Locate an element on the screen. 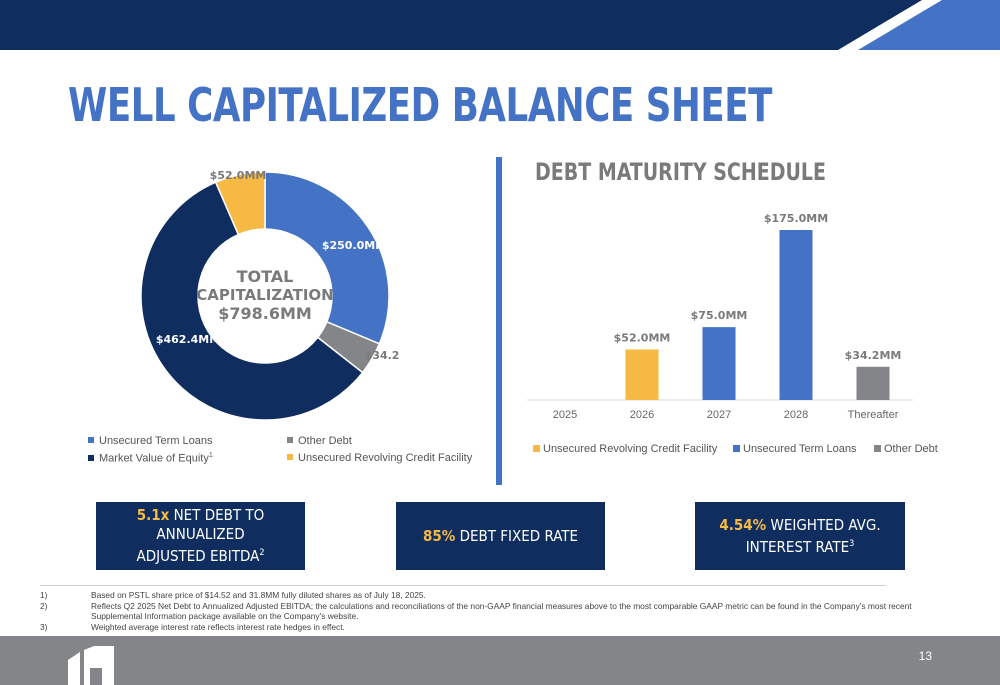 This screenshot has height=685, width=1000. x-tick-label: 2027 is located at coordinates (719, 415).